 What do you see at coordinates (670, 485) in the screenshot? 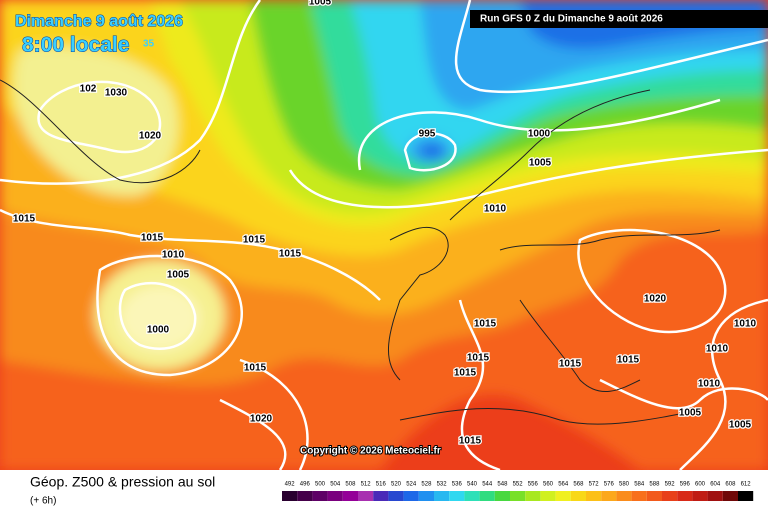
I see `legend-label: 592` at bounding box center [670, 485].